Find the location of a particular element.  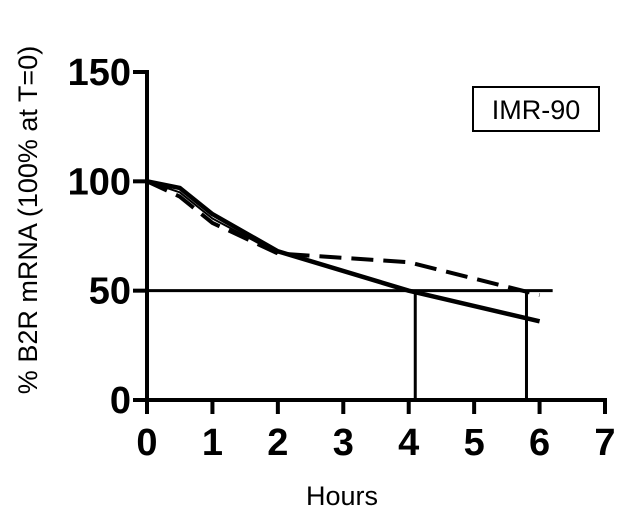

x-tick-label: 4 is located at coordinates (408, 443).